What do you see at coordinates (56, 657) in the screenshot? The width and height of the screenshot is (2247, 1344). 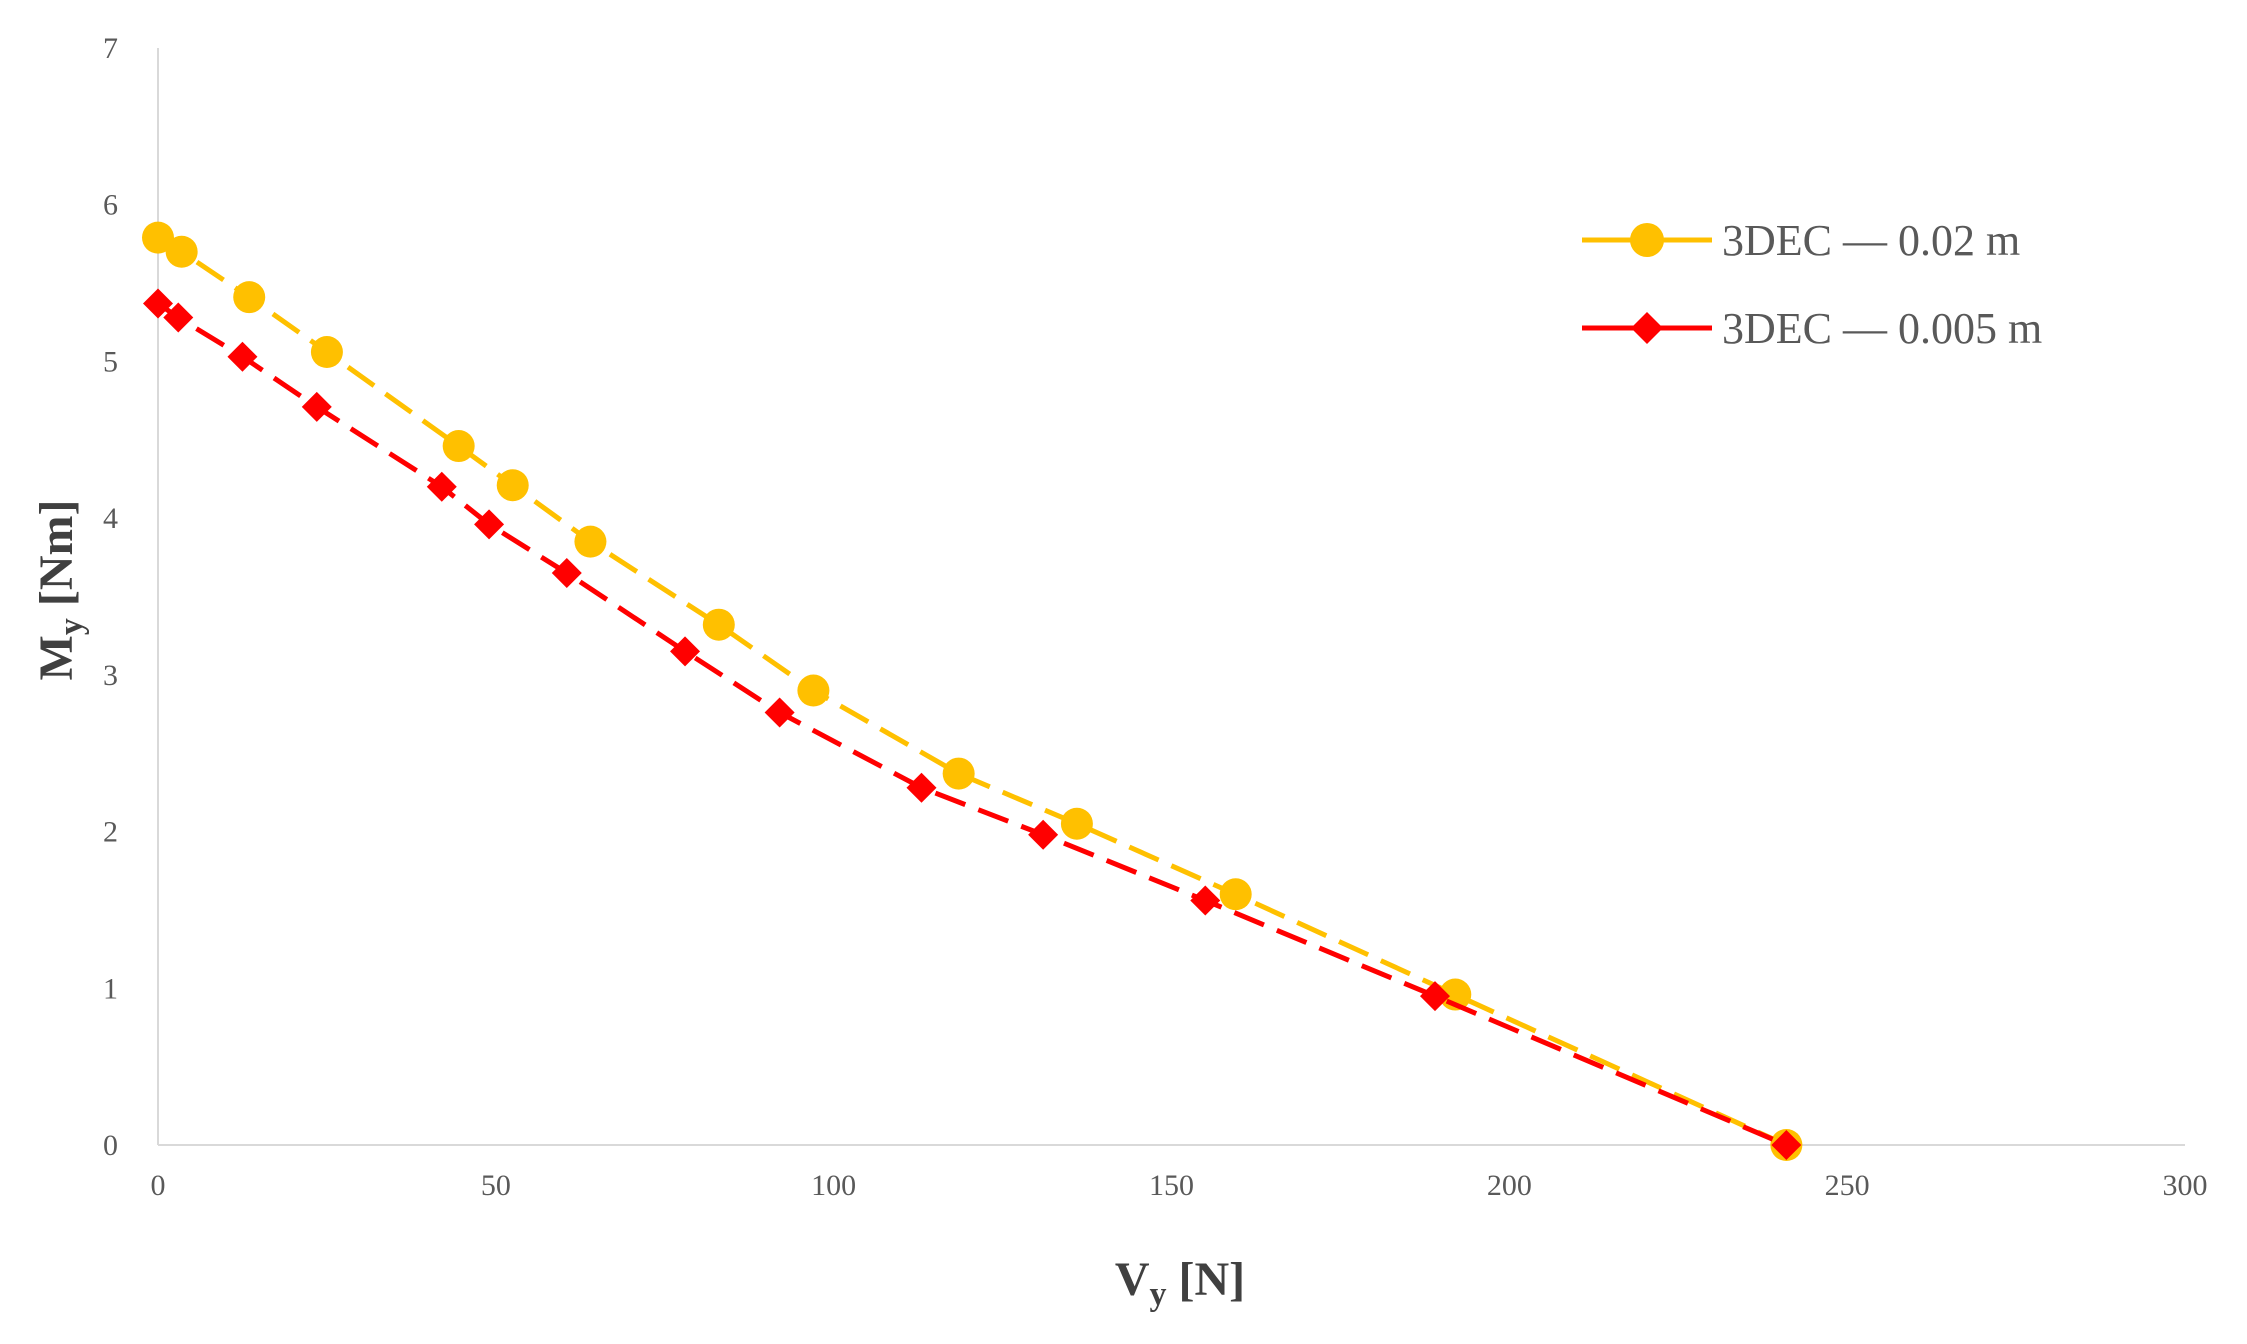 I see `y-axis-title-main: M` at bounding box center [56, 657].